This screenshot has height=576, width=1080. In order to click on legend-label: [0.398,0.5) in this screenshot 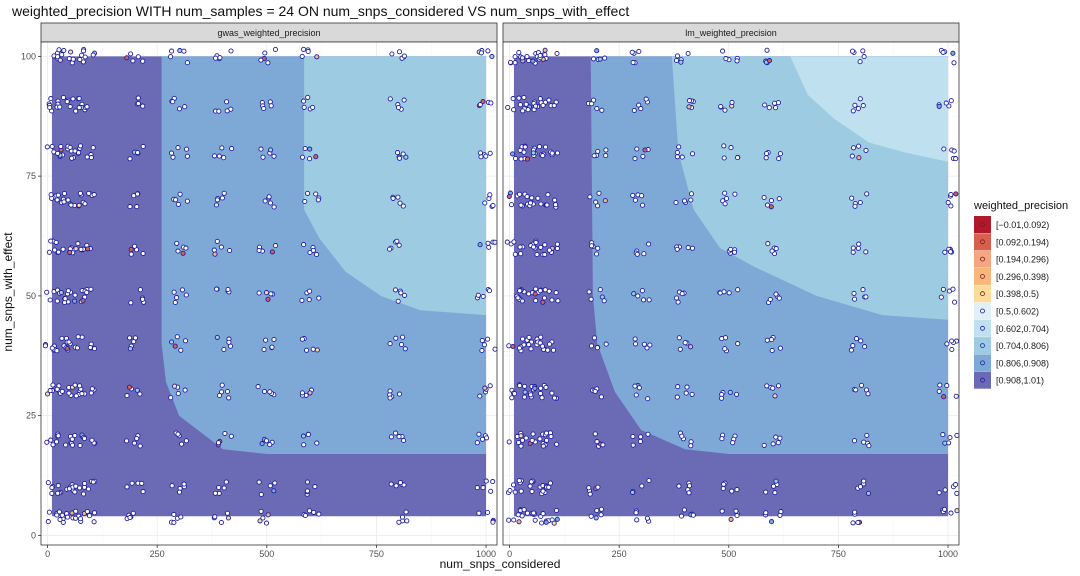, I will do `click(1017, 294)`.